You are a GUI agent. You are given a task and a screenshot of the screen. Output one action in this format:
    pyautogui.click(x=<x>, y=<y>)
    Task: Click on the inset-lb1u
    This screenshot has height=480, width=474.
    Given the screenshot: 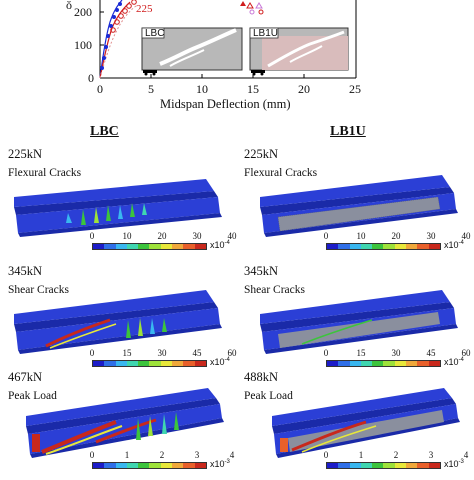 What is the action you would take?
    pyautogui.click(x=299, y=51)
    